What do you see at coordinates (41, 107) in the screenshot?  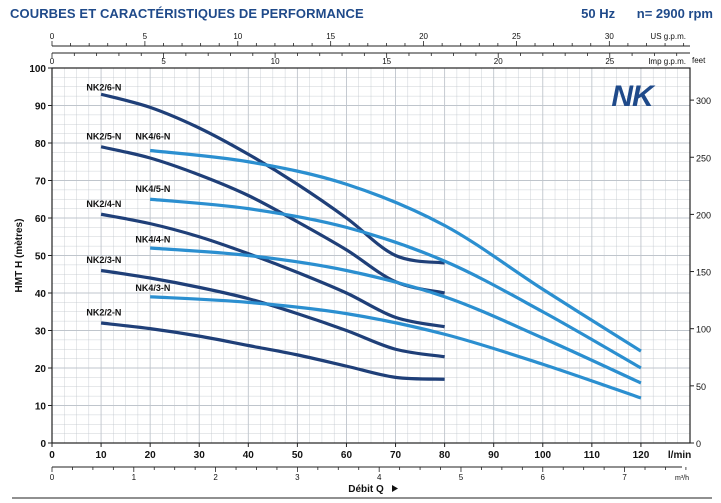 I see `y-tick-label: 90` at bounding box center [41, 107].